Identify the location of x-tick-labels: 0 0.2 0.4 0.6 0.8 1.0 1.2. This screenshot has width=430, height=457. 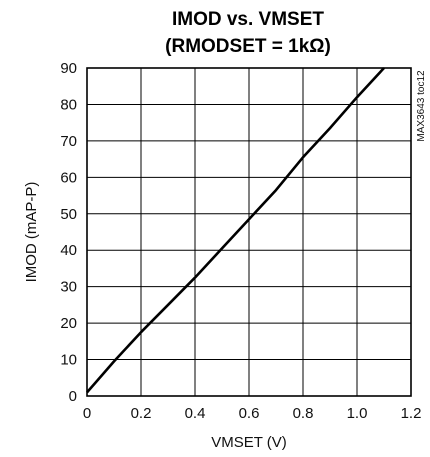
(252, 413).